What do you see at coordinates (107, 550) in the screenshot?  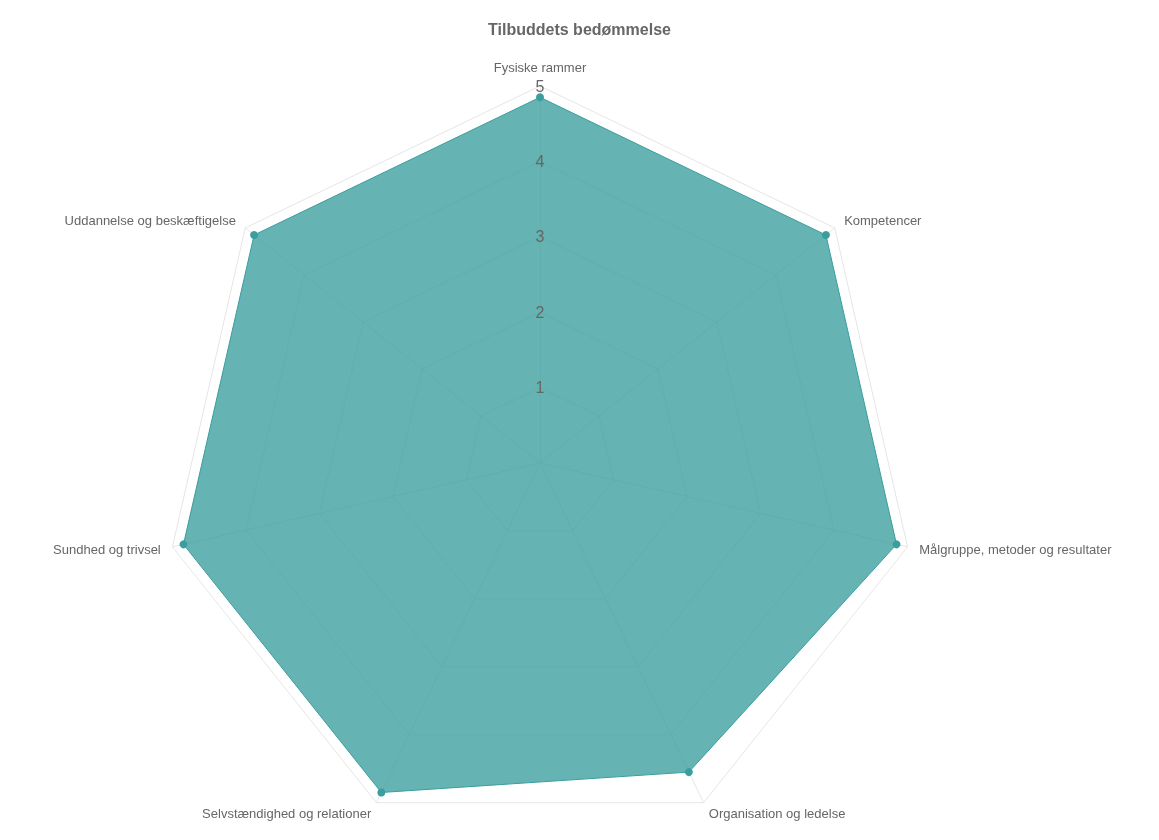 I see `spoke-label: Sundhed og trivsel` at bounding box center [107, 550].